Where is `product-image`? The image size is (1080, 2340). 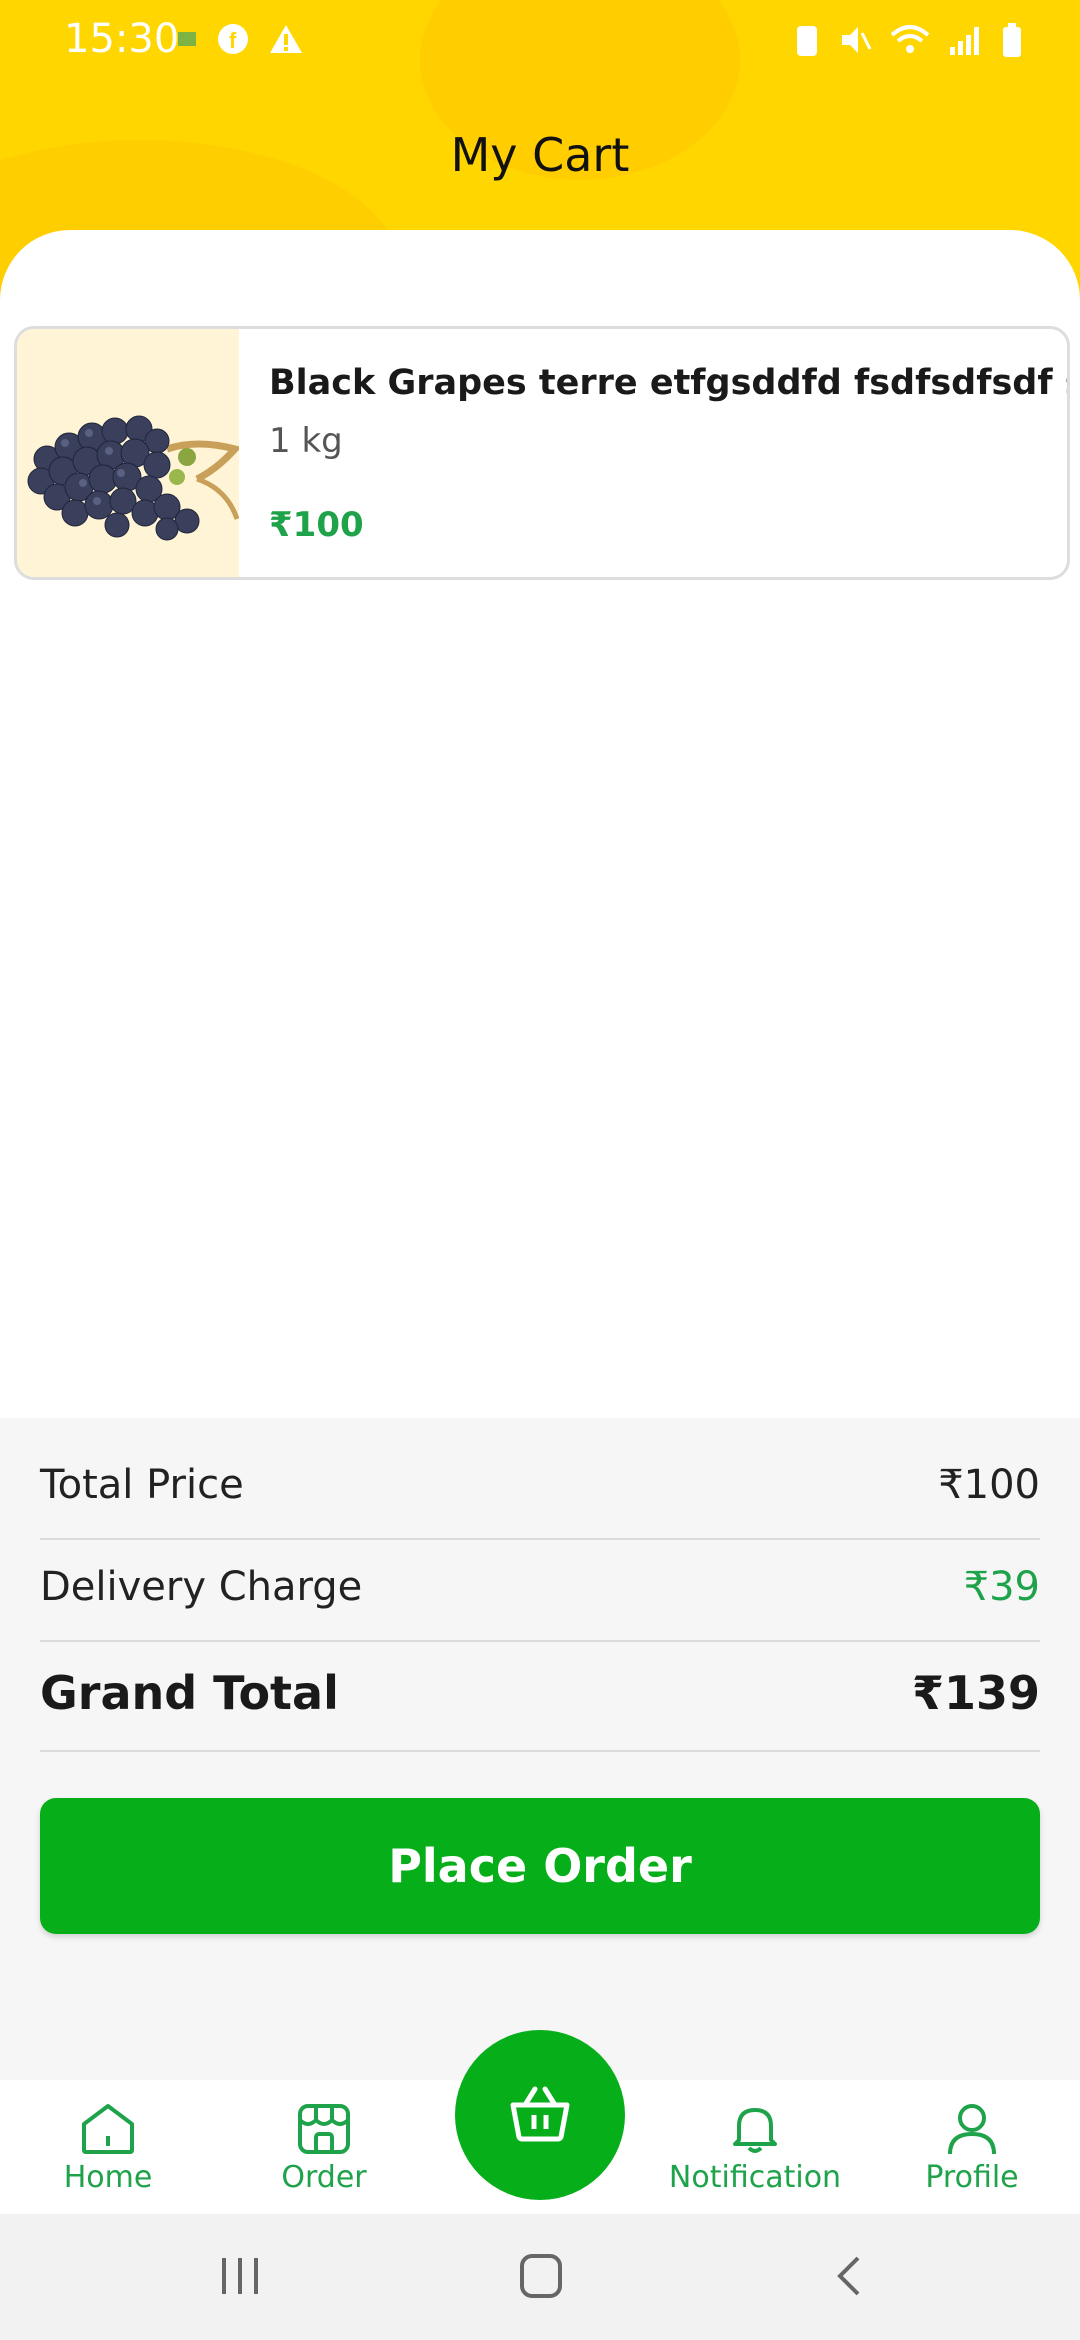
product-image is located at coordinates (129, 453).